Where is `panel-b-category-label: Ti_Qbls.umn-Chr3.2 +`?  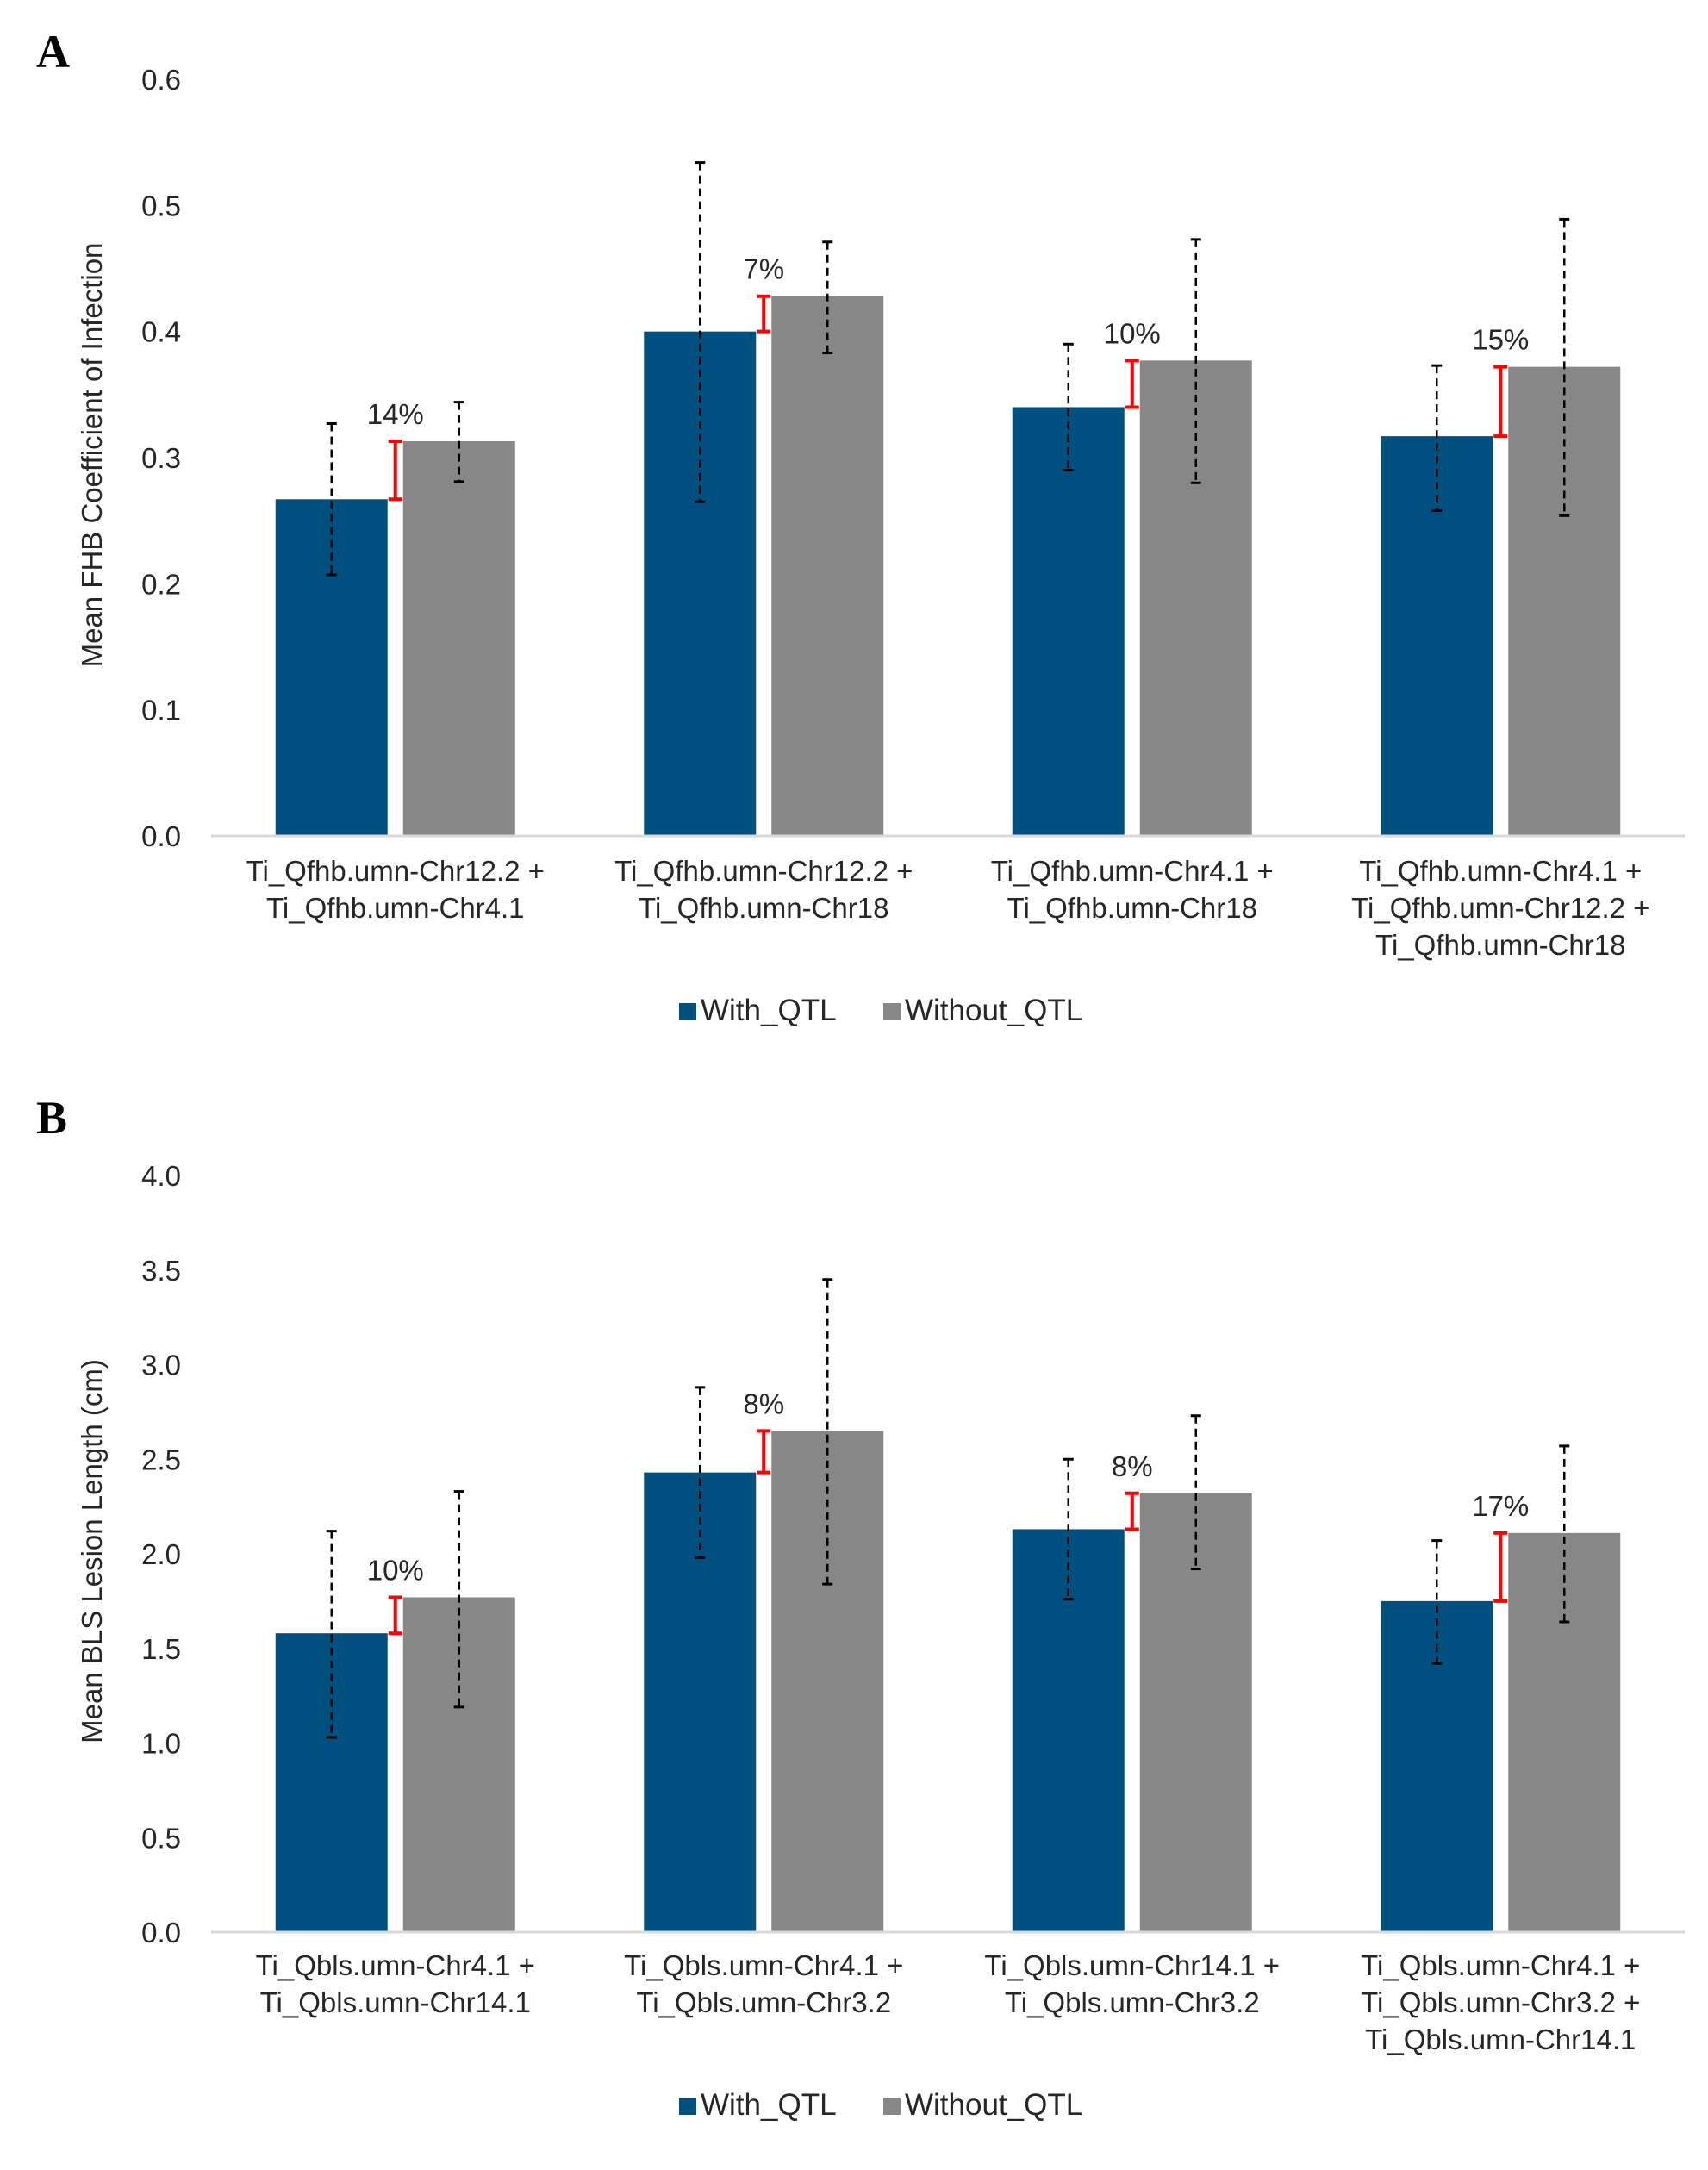
panel-b-category-label: Ti_Qbls.umn-Chr3.2 + is located at coordinates (1500, 2002).